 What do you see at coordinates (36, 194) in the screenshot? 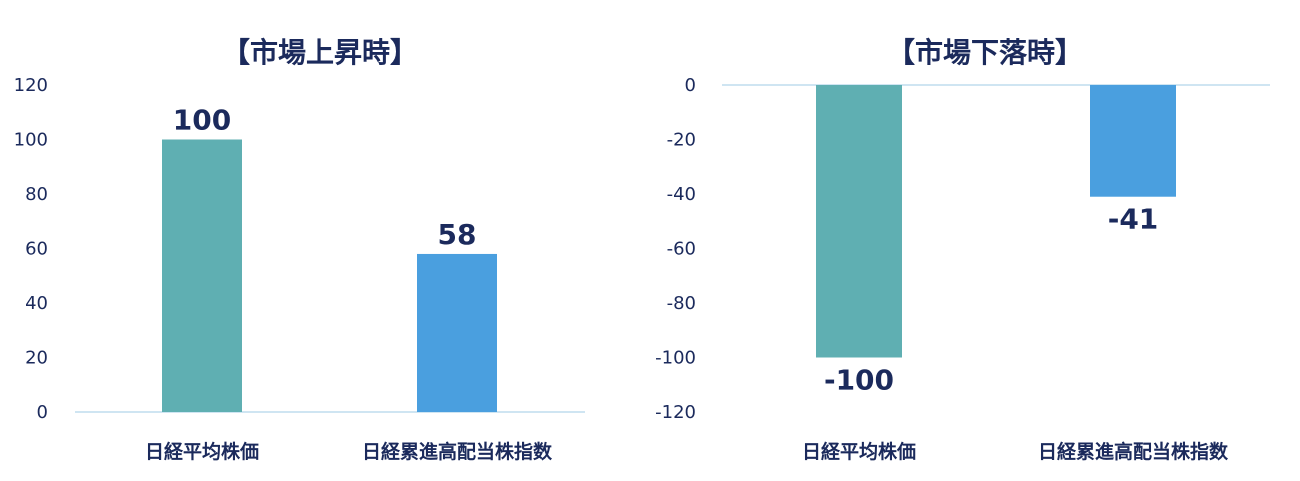
I see `y-tick-label: 80` at bounding box center [36, 194].